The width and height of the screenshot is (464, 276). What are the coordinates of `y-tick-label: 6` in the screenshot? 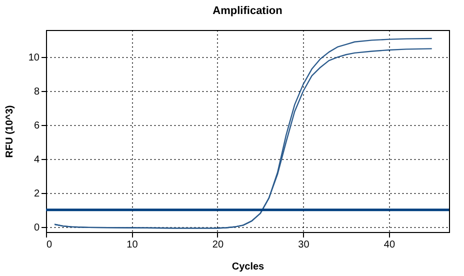 It's located at (37, 126).